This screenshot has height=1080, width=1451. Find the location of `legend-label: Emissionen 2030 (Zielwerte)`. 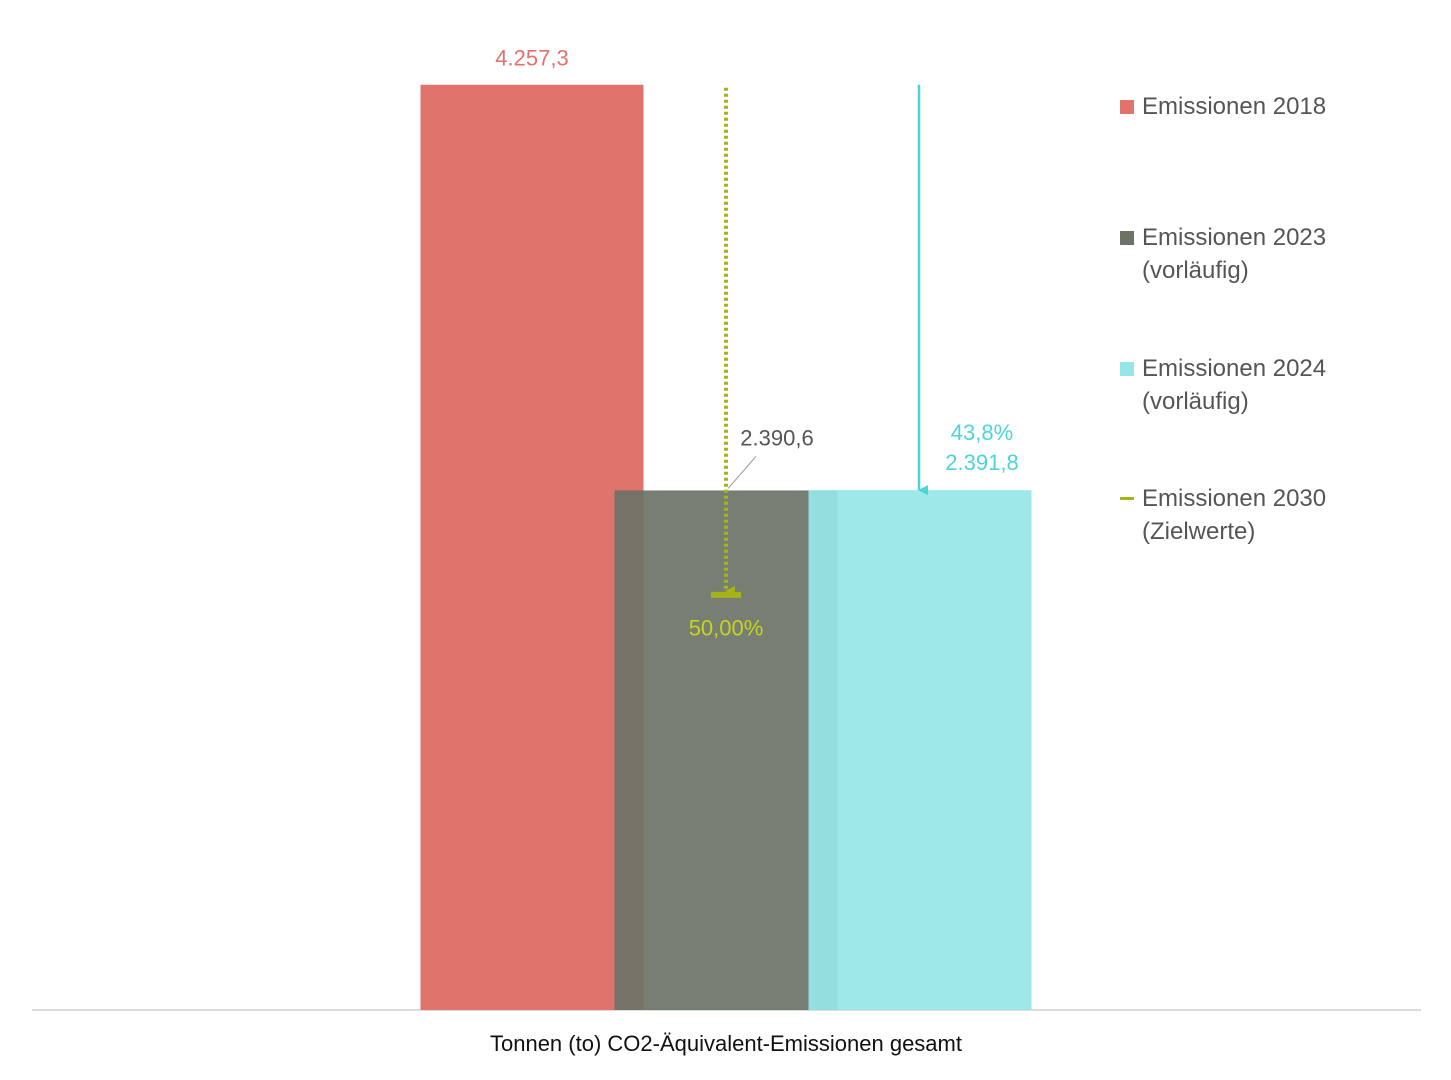

legend-label: Emissionen 2030 (Zielwerte) is located at coordinates (1234, 515).